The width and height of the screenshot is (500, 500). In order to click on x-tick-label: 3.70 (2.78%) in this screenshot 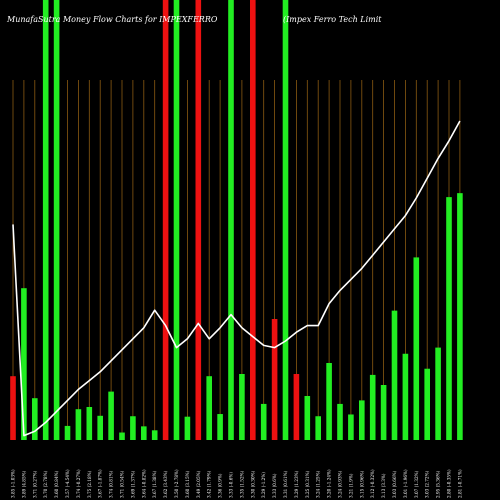, I will do `click(45, 484)`.